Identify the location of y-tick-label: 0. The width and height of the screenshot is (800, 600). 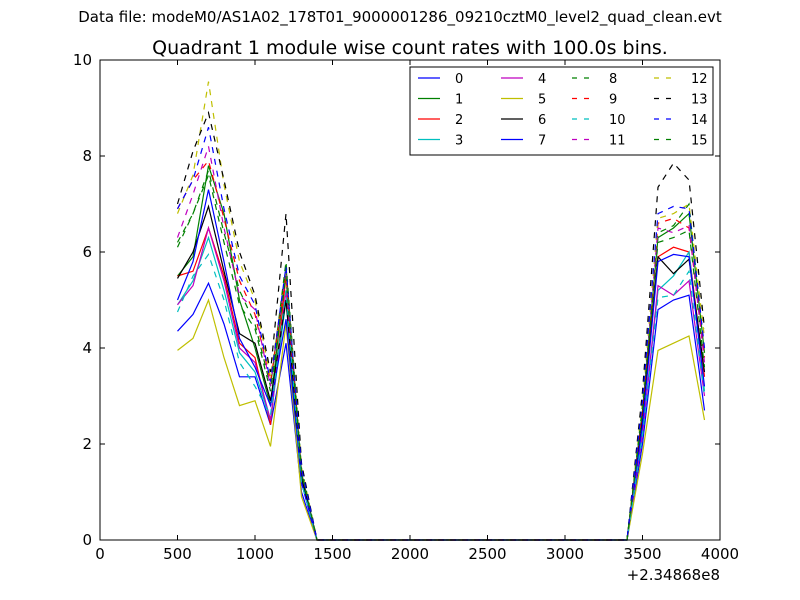
(87, 540).